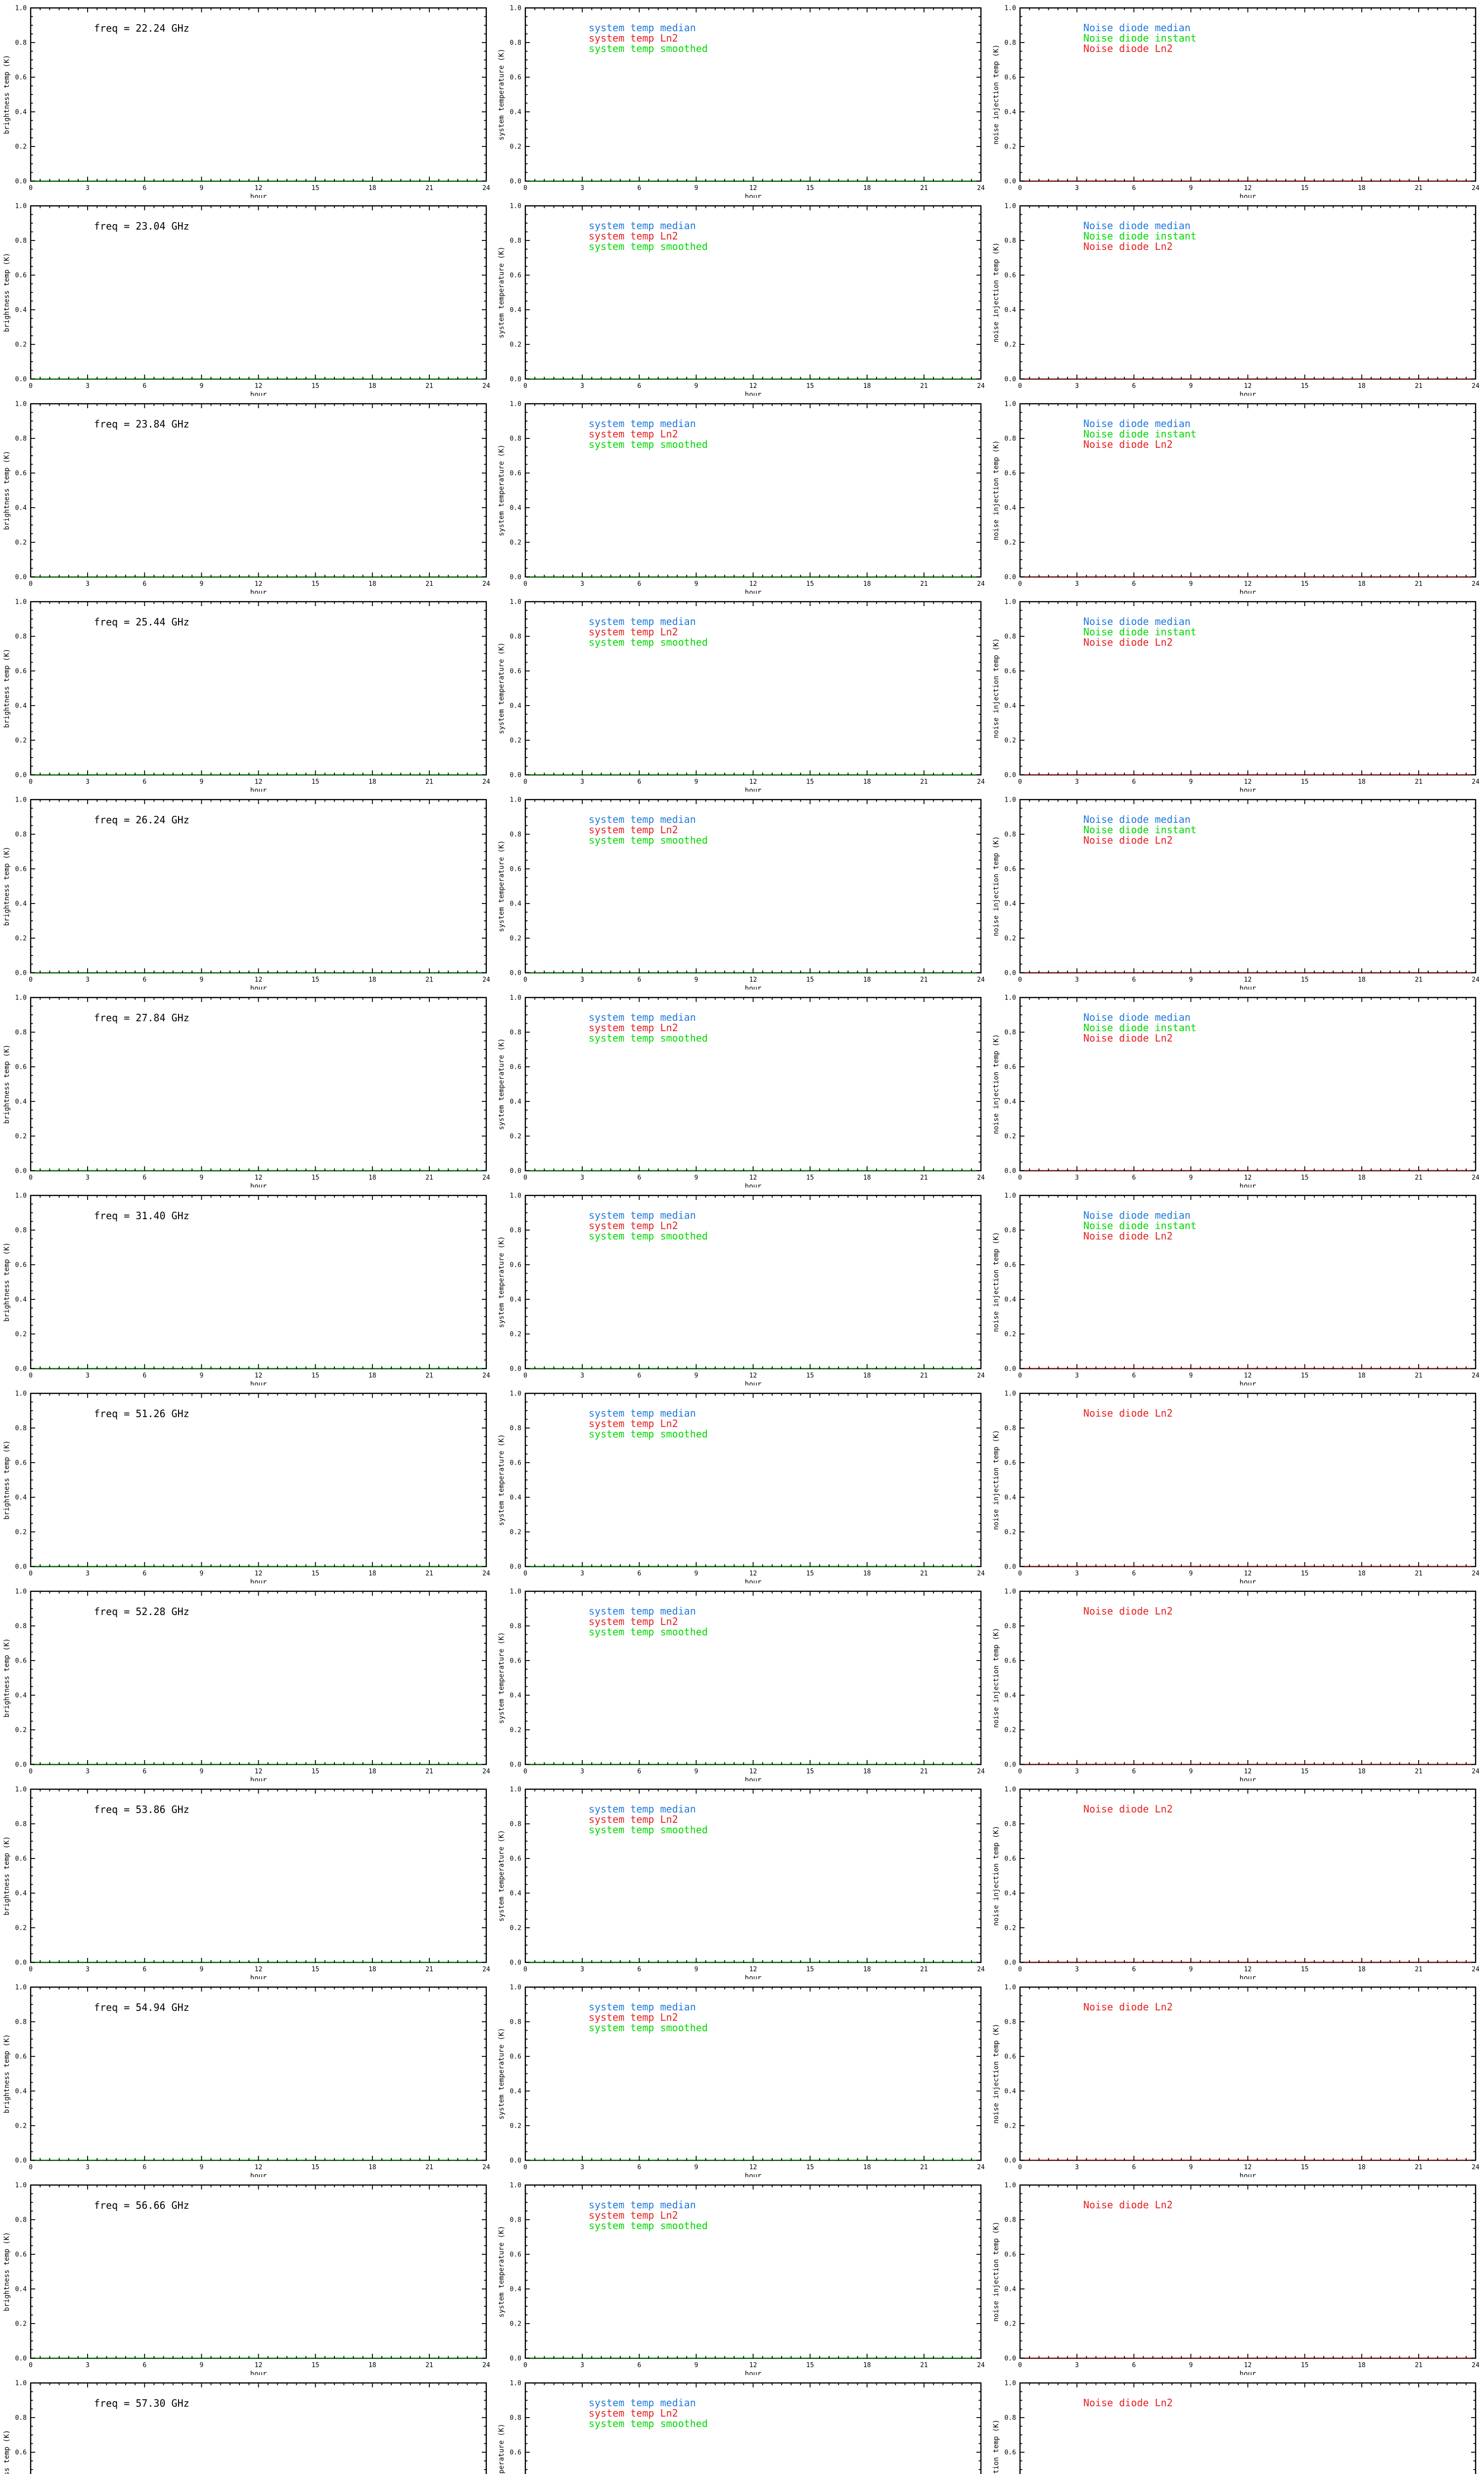 This screenshot has height=2474, width=1484. Describe the element at coordinates (753, 1480) in the screenshot. I see `ticks` at that location.